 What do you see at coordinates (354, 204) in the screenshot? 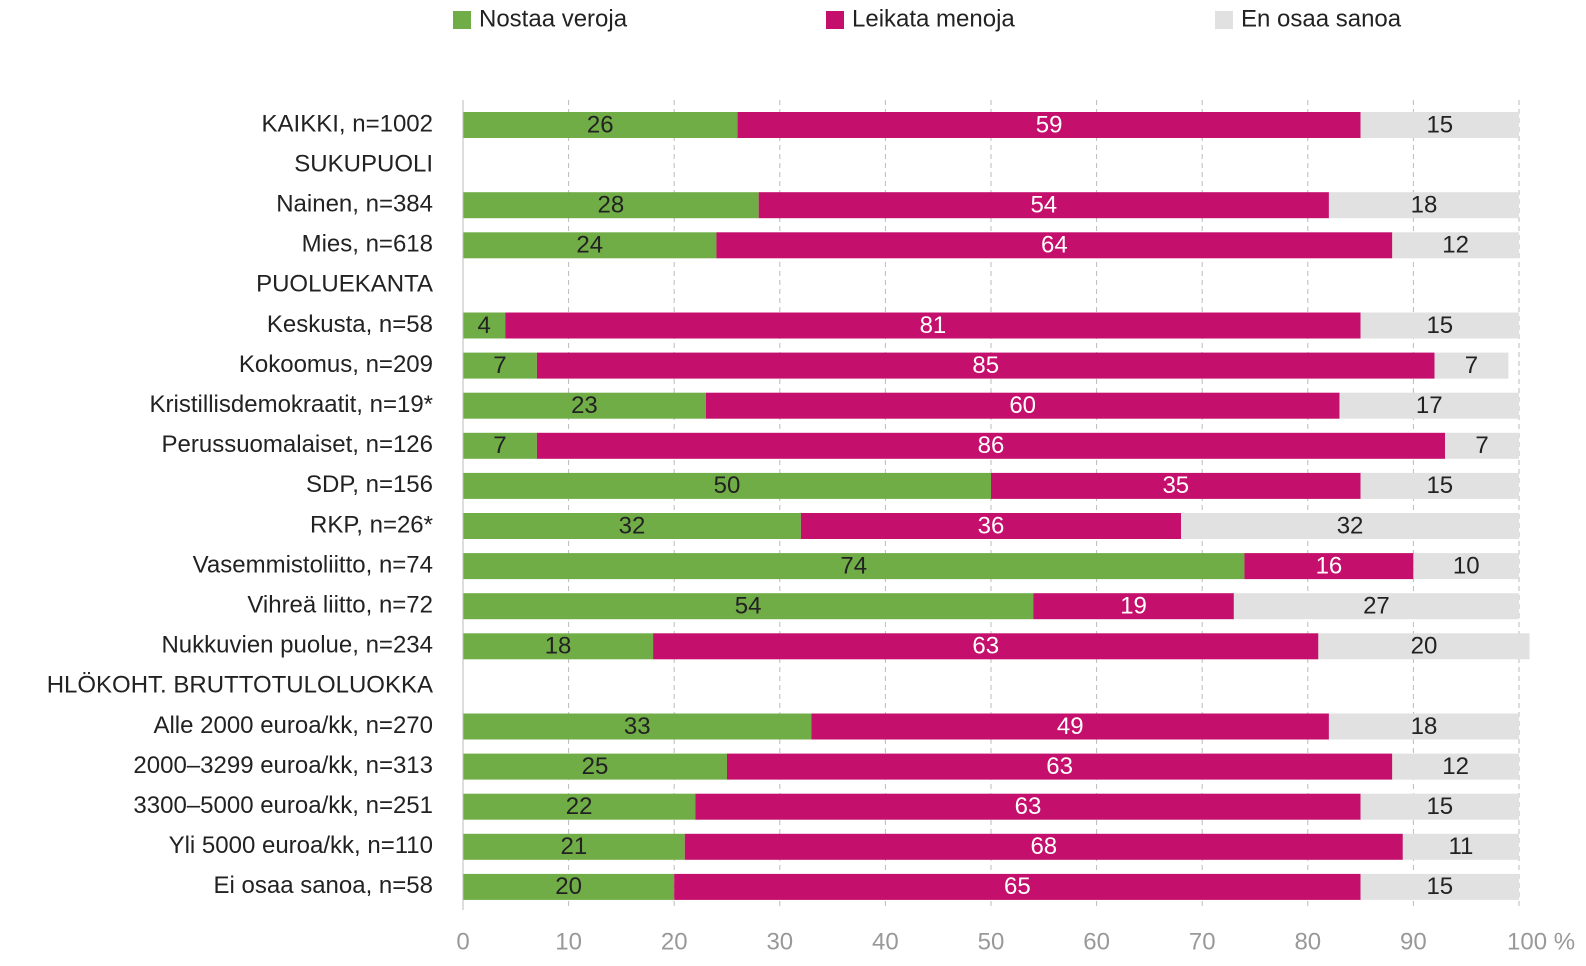
I see `y-tick-label: Nainen, n=384` at bounding box center [354, 204].